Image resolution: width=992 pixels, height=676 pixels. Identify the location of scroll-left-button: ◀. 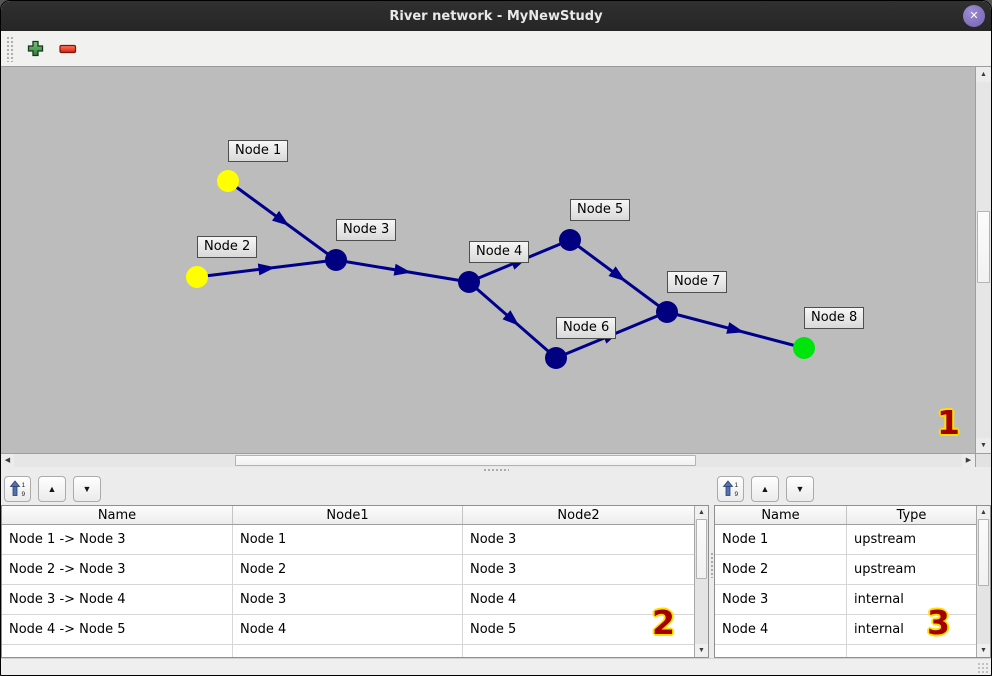
(7, 460).